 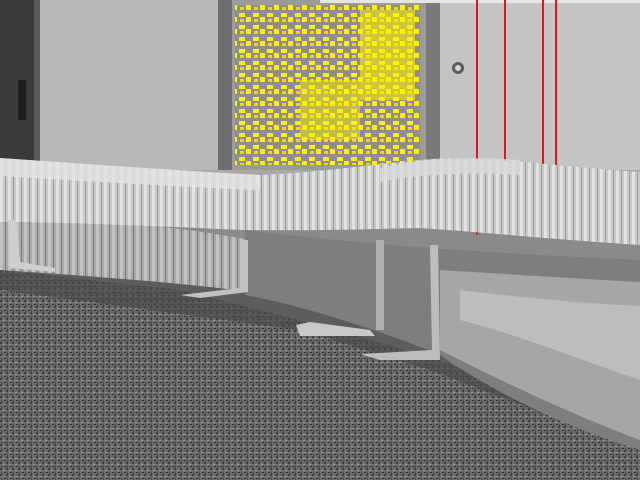 What do you see at coordinates (433, 85) in the screenshot?
I see `door-frame-right` at bounding box center [433, 85].